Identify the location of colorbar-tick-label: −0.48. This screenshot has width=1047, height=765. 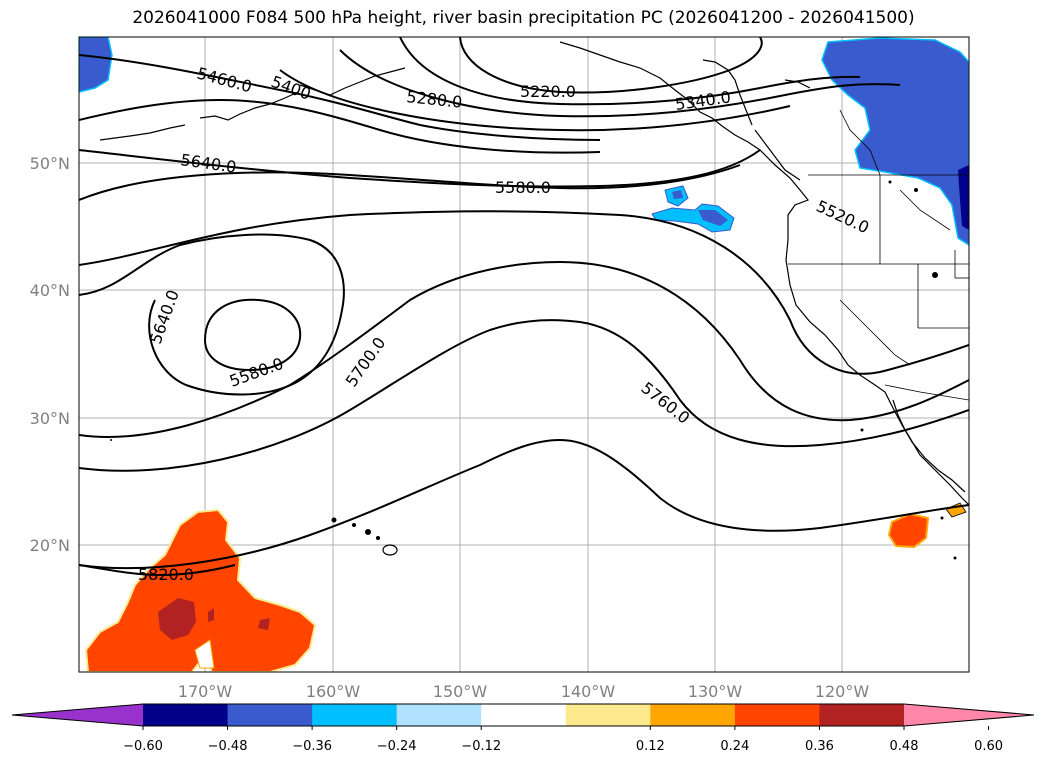
(228, 746).